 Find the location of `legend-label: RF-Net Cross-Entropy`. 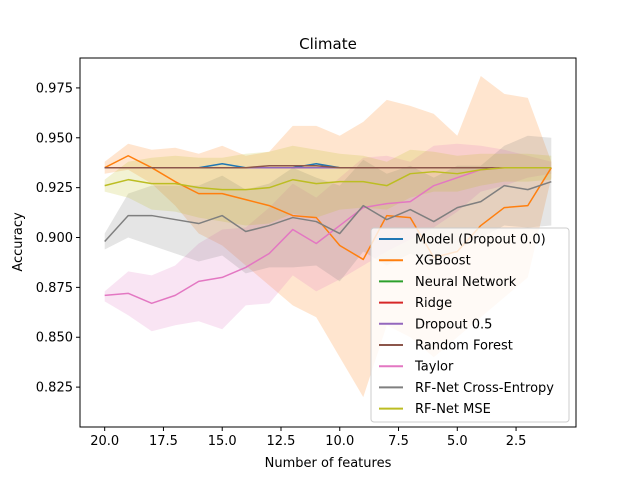

legend-label: RF-Net Cross-Entropy is located at coordinates (484, 388).